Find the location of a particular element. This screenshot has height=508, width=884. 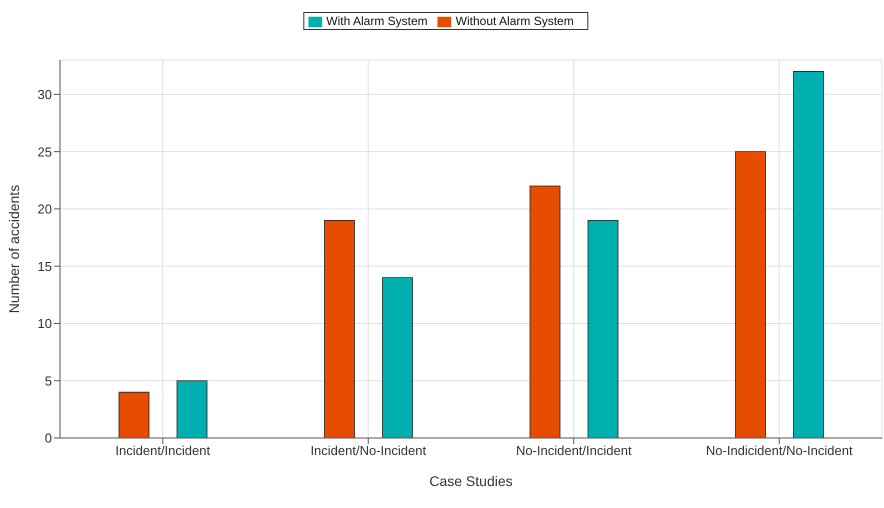

y-tick-label: 5 is located at coordinates (48, 380).